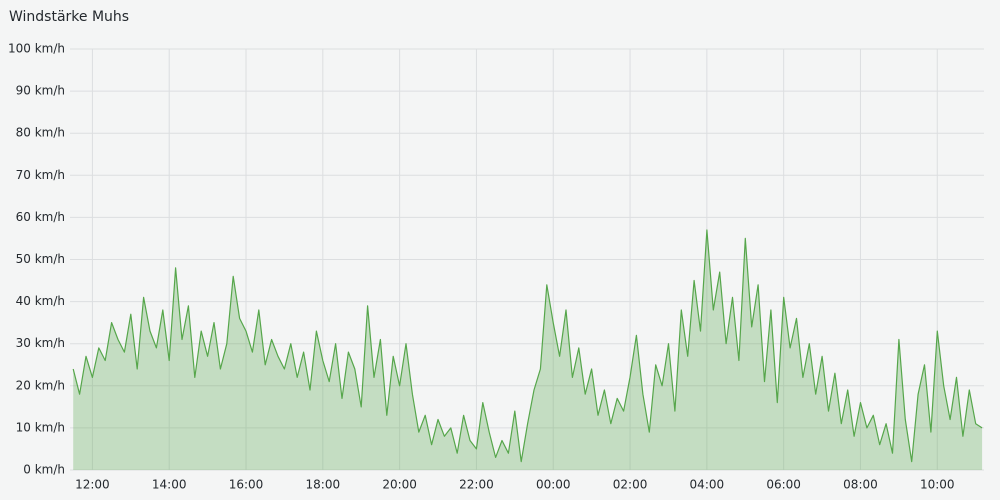 This screenshot has height=500, width=1000. What do you see at coordinates (40, 301) in the screenshot?
I see `y-tick-label: 40 km/h` at bounding box center [40, 301].